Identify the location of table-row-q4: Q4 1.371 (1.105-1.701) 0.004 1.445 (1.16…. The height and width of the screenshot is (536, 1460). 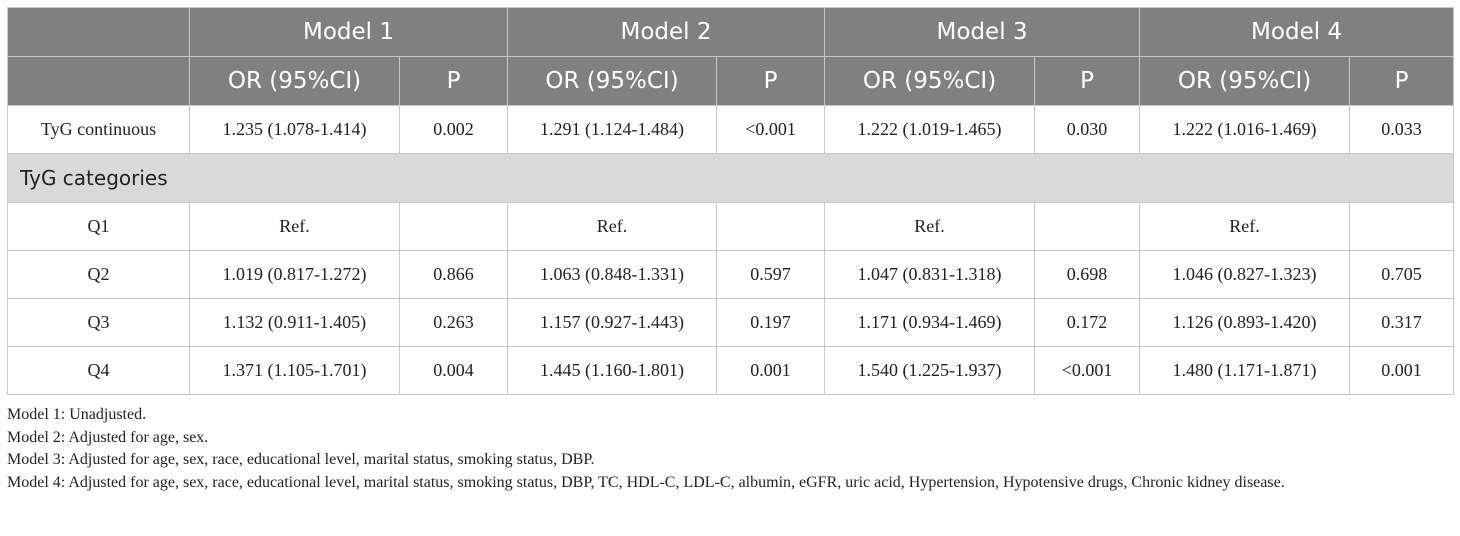
(731, 370).